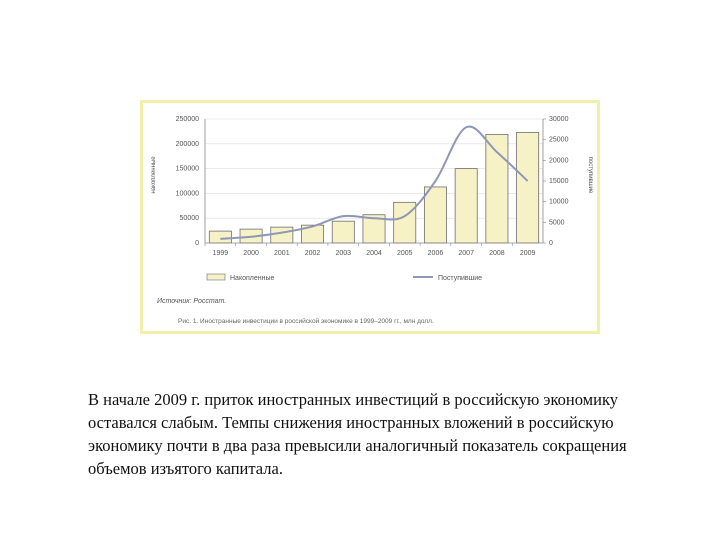 The height and width of the screenshot is (540, 720). Describe the element at coordinates (590, 175) in the screenshot. I see `right-axis-label: поступившие` at that location.